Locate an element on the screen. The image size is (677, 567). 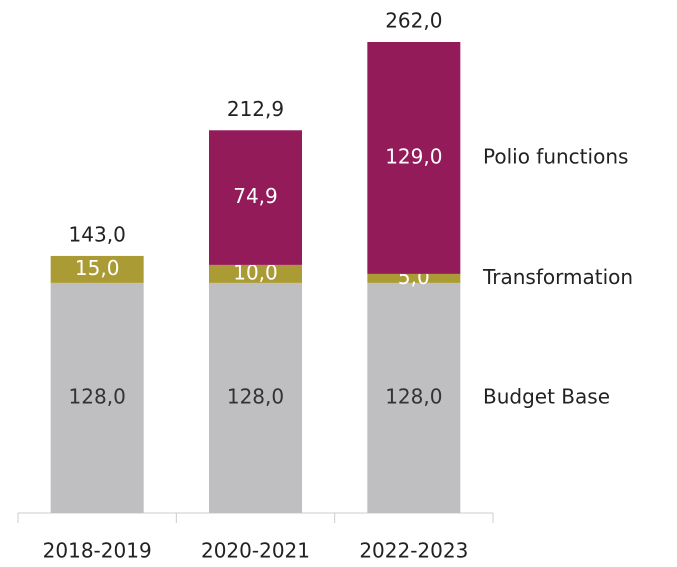
value-label: 15,0 is located at coordinates (97, 268).